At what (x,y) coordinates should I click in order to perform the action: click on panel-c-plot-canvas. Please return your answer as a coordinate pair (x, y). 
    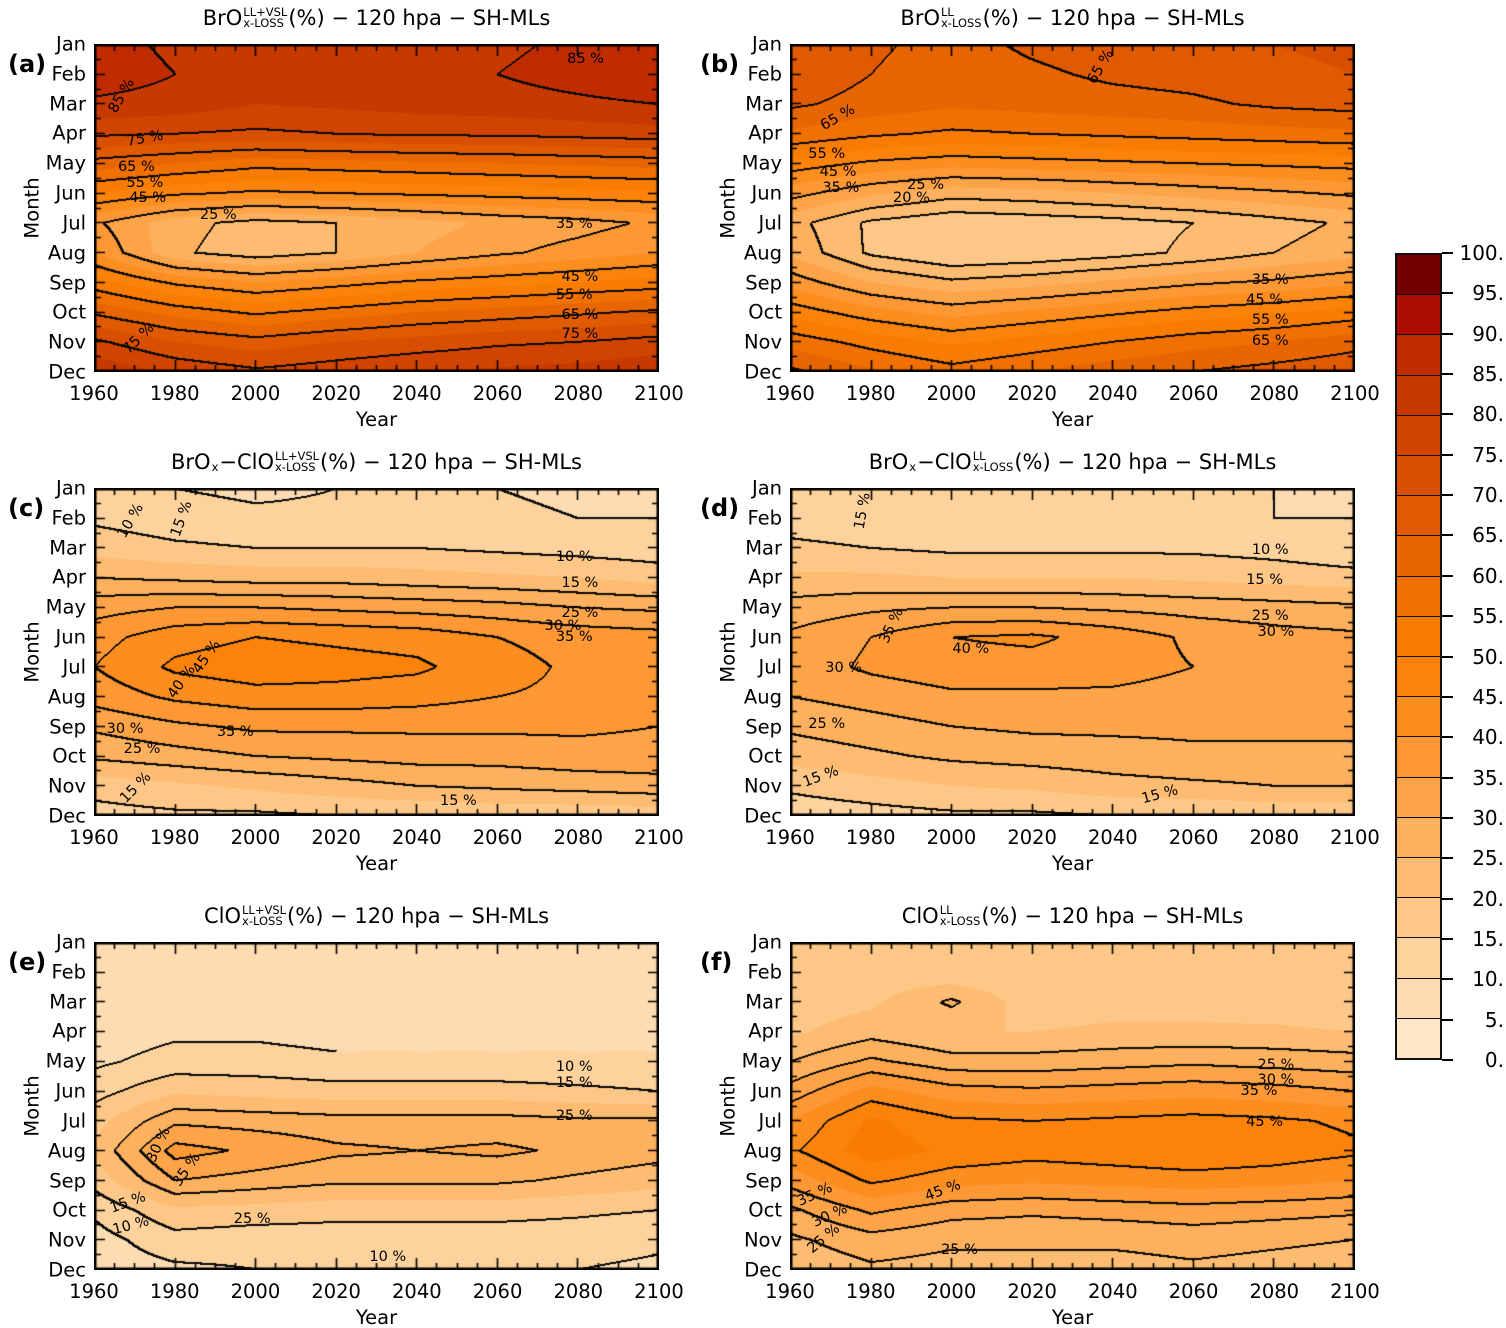
    Looking at the image, I should click on (376, 652).